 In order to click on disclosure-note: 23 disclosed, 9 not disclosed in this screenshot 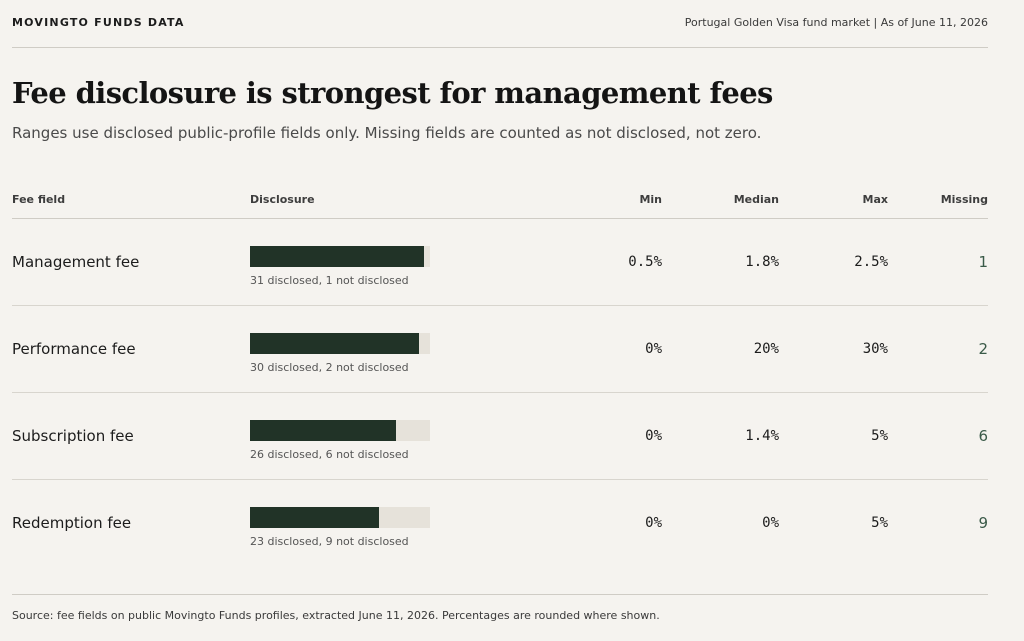, I will do `click(329, 541)`.